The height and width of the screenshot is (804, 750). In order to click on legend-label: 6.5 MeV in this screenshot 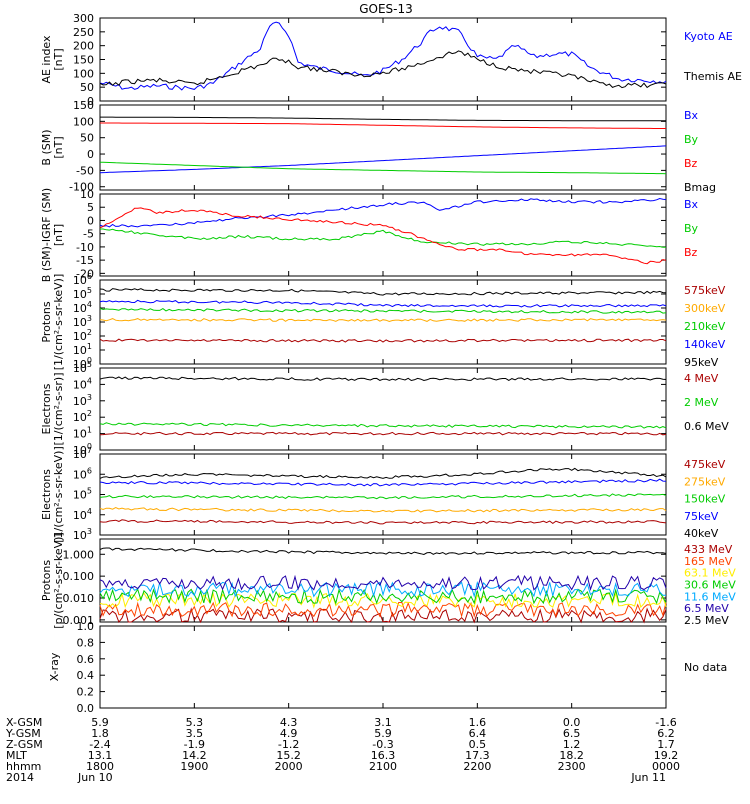, I will do `click(706, 608)`.